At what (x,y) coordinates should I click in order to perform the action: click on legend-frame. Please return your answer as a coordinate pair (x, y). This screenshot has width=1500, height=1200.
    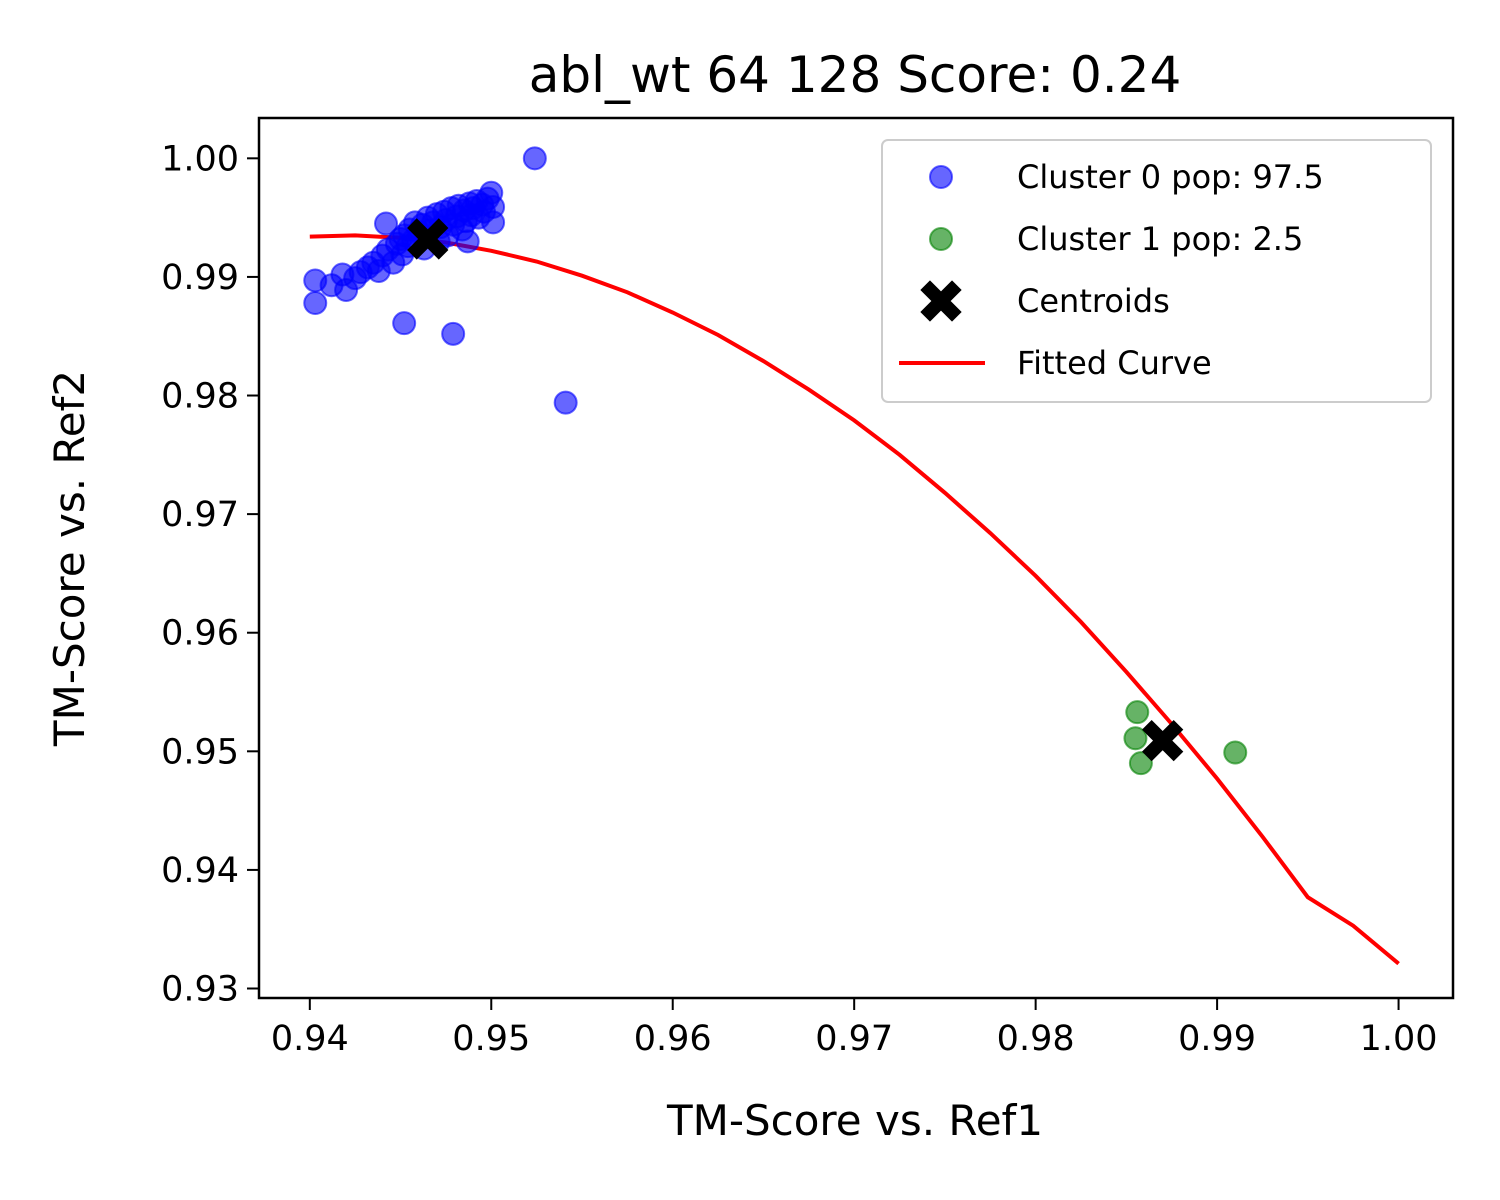
    Looking at the image, I should click on (1156, 271).